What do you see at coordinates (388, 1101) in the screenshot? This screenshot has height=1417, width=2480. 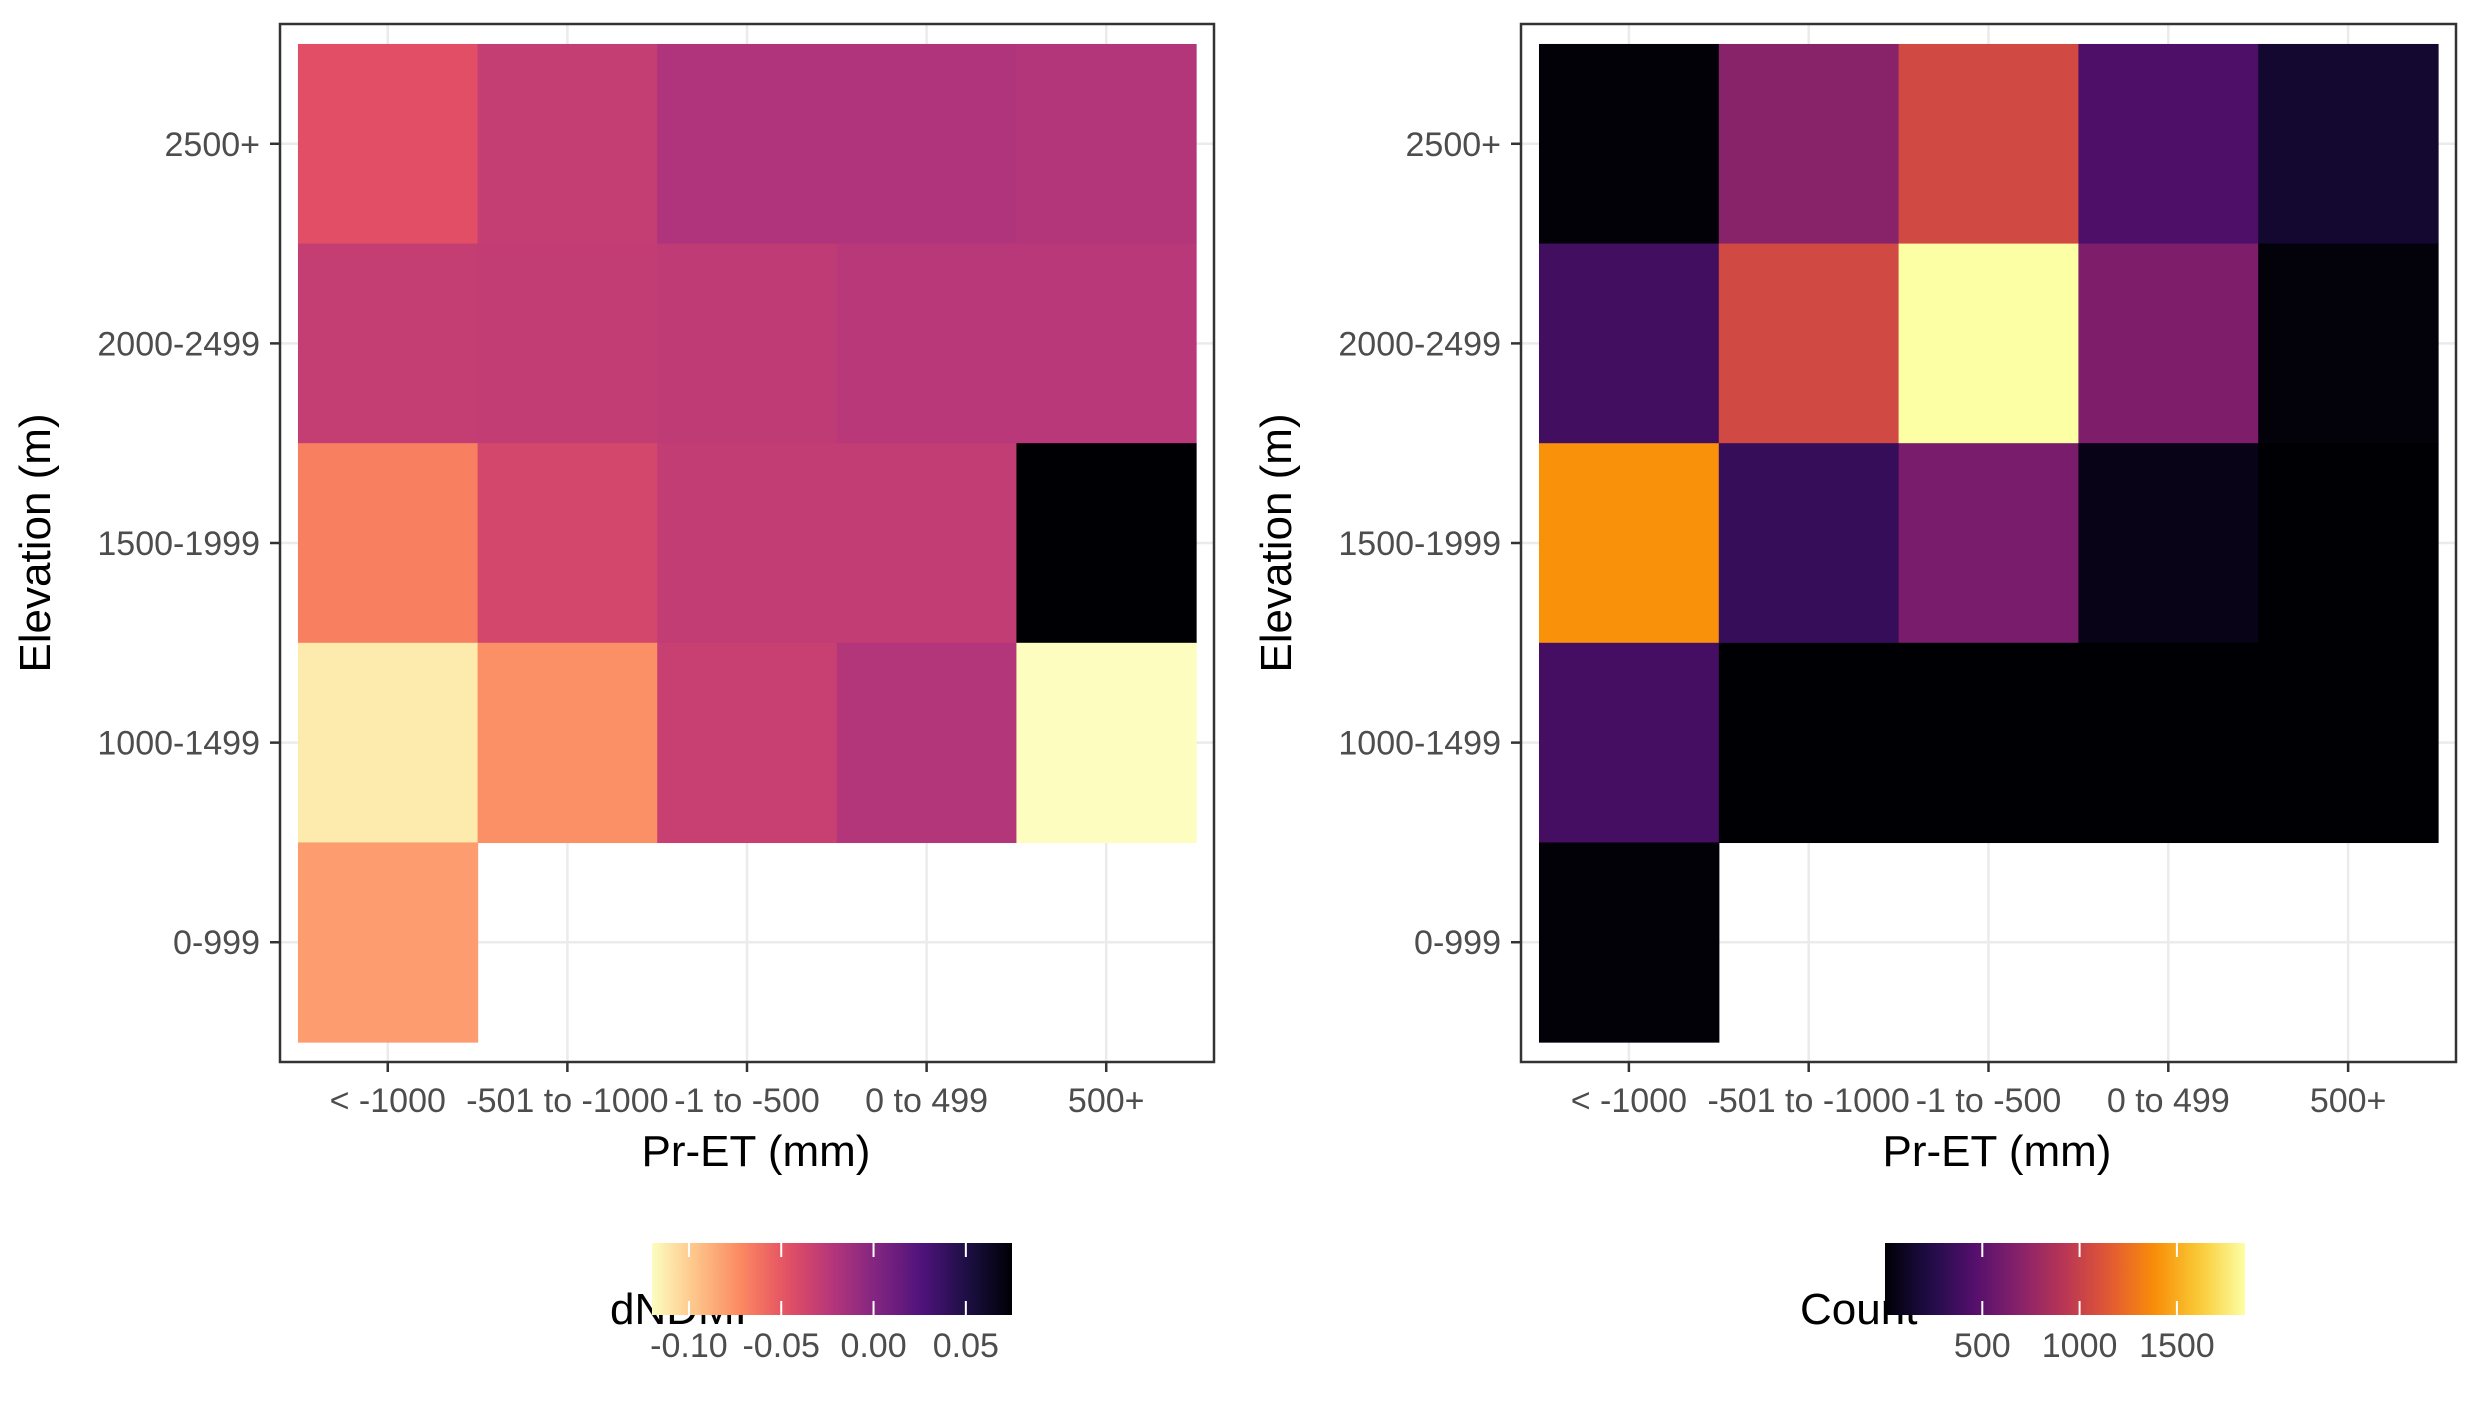 I see `chart-1-x-tick-label: < -1000` at bounding box center [388, 1101].